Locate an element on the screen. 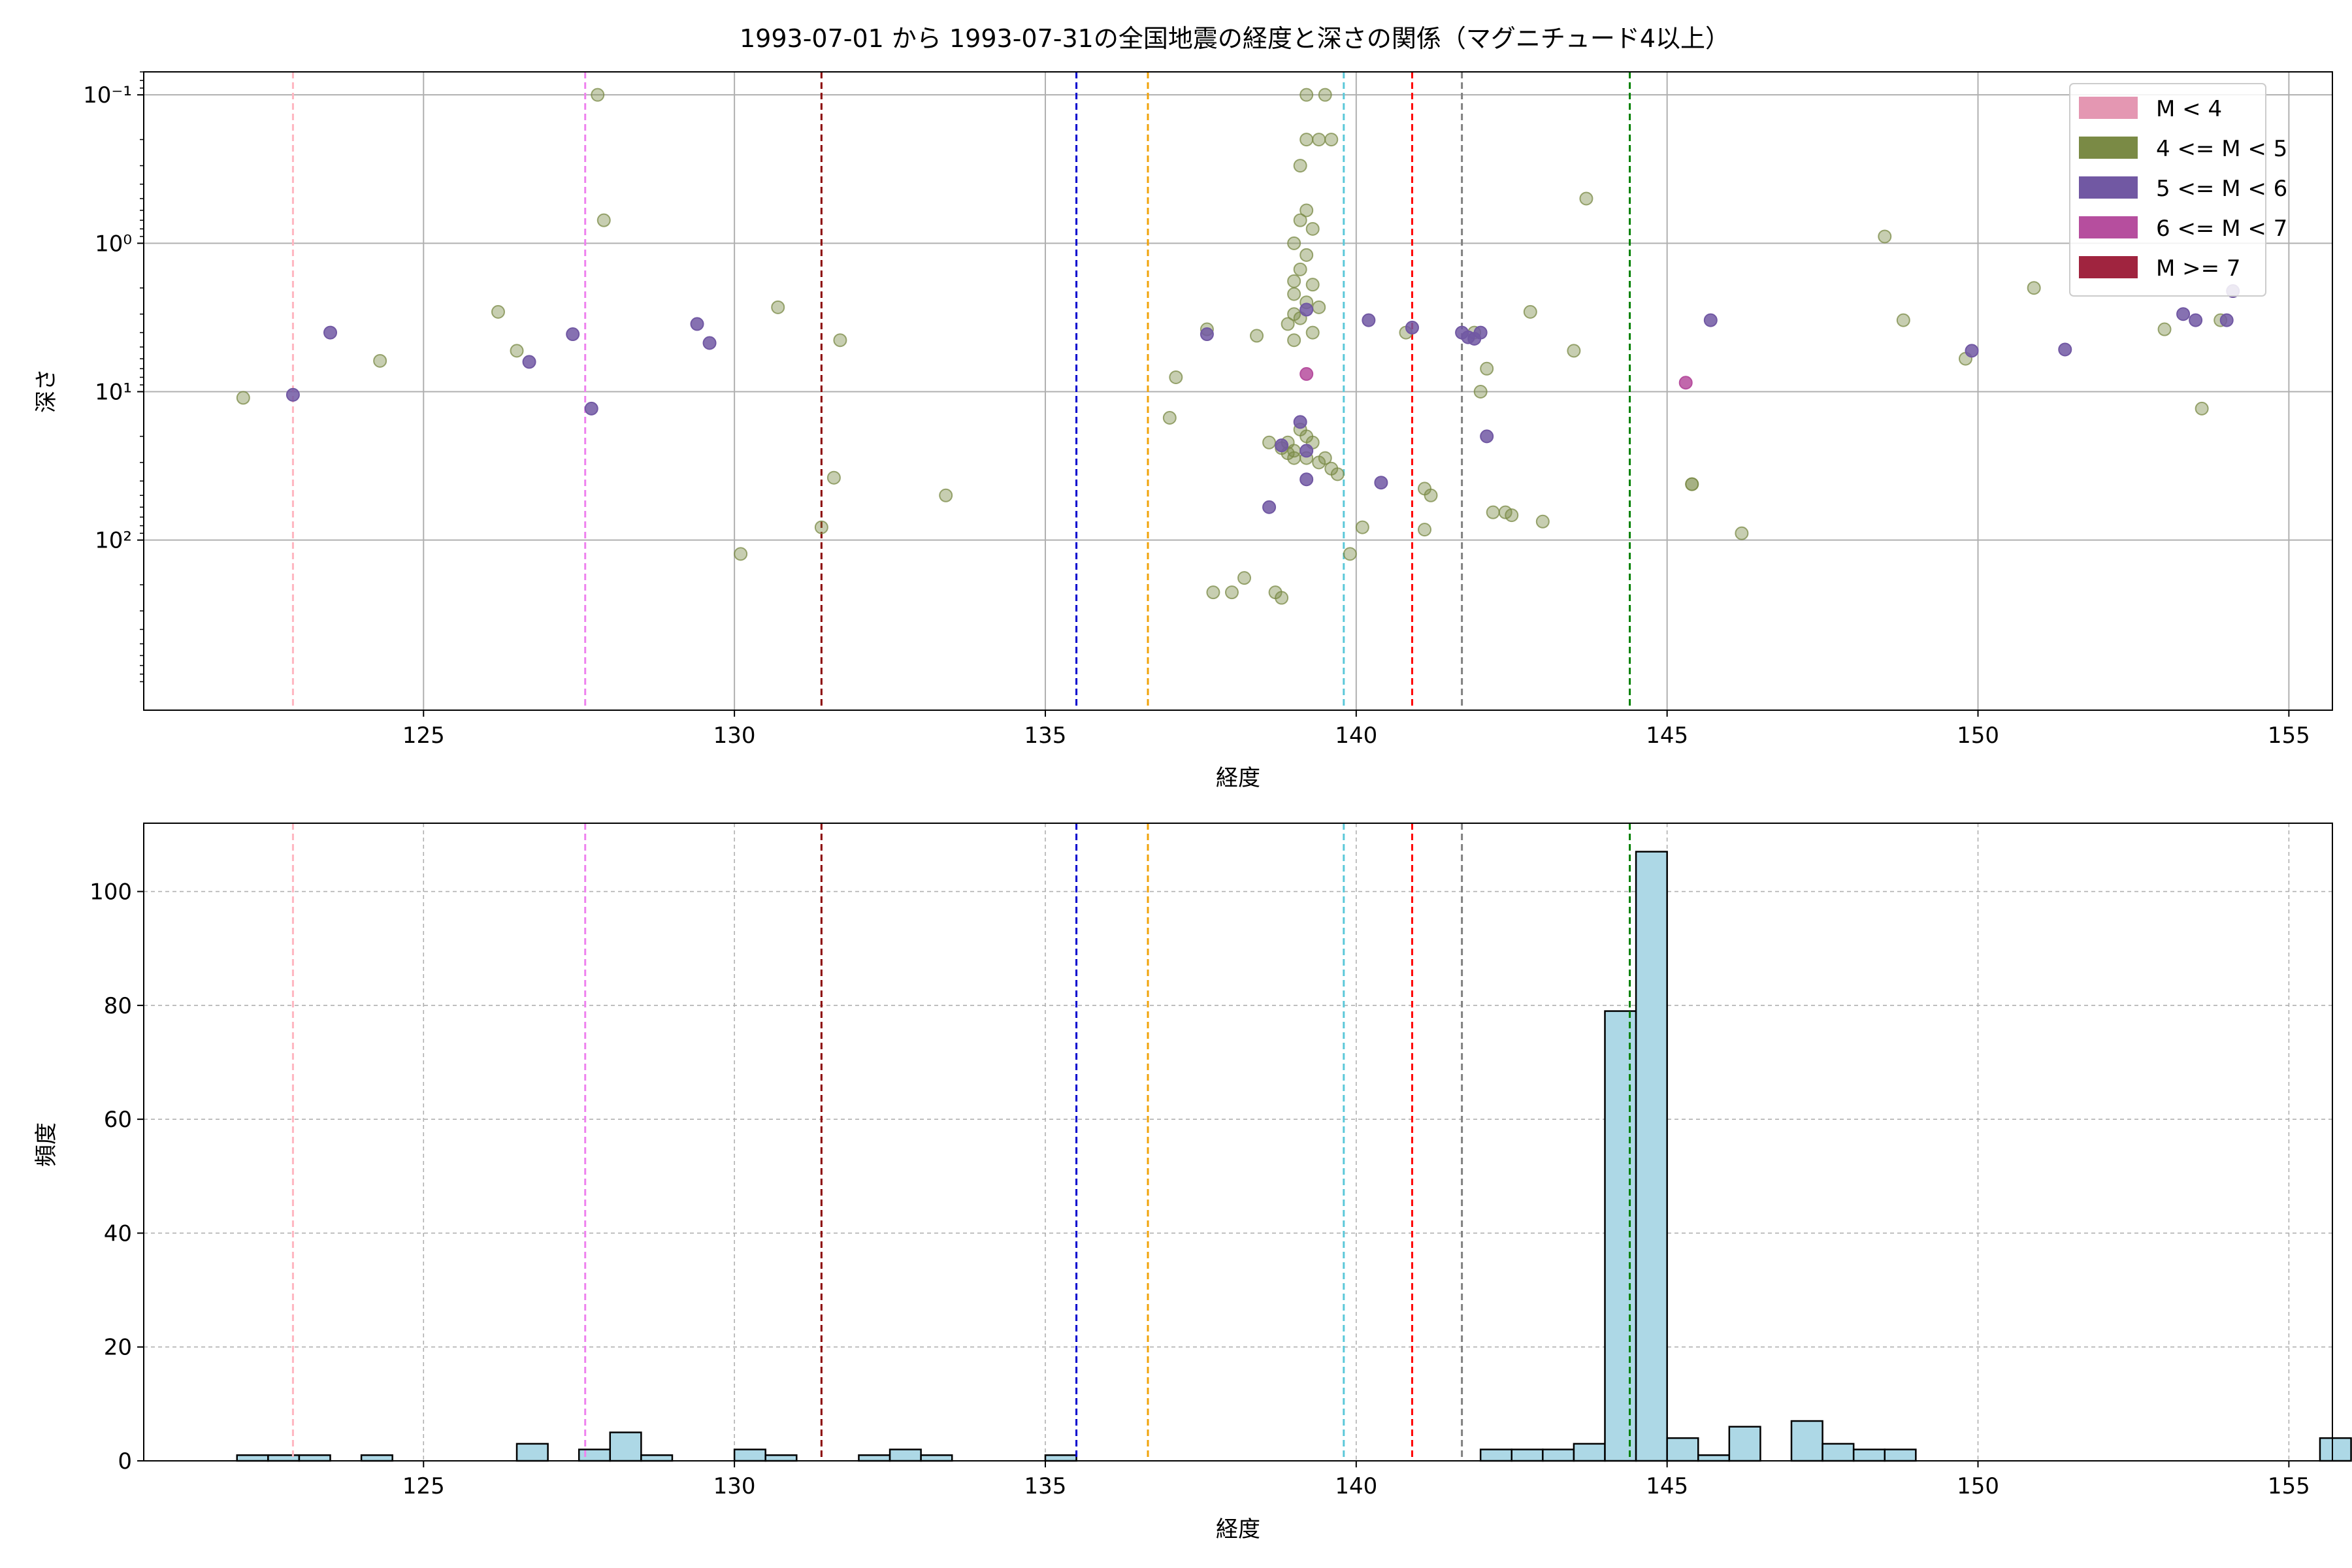 This screenshot has width=2352, height=1568. legend-label: 4 <= M < 5 is located at coordinates (2221, 149).